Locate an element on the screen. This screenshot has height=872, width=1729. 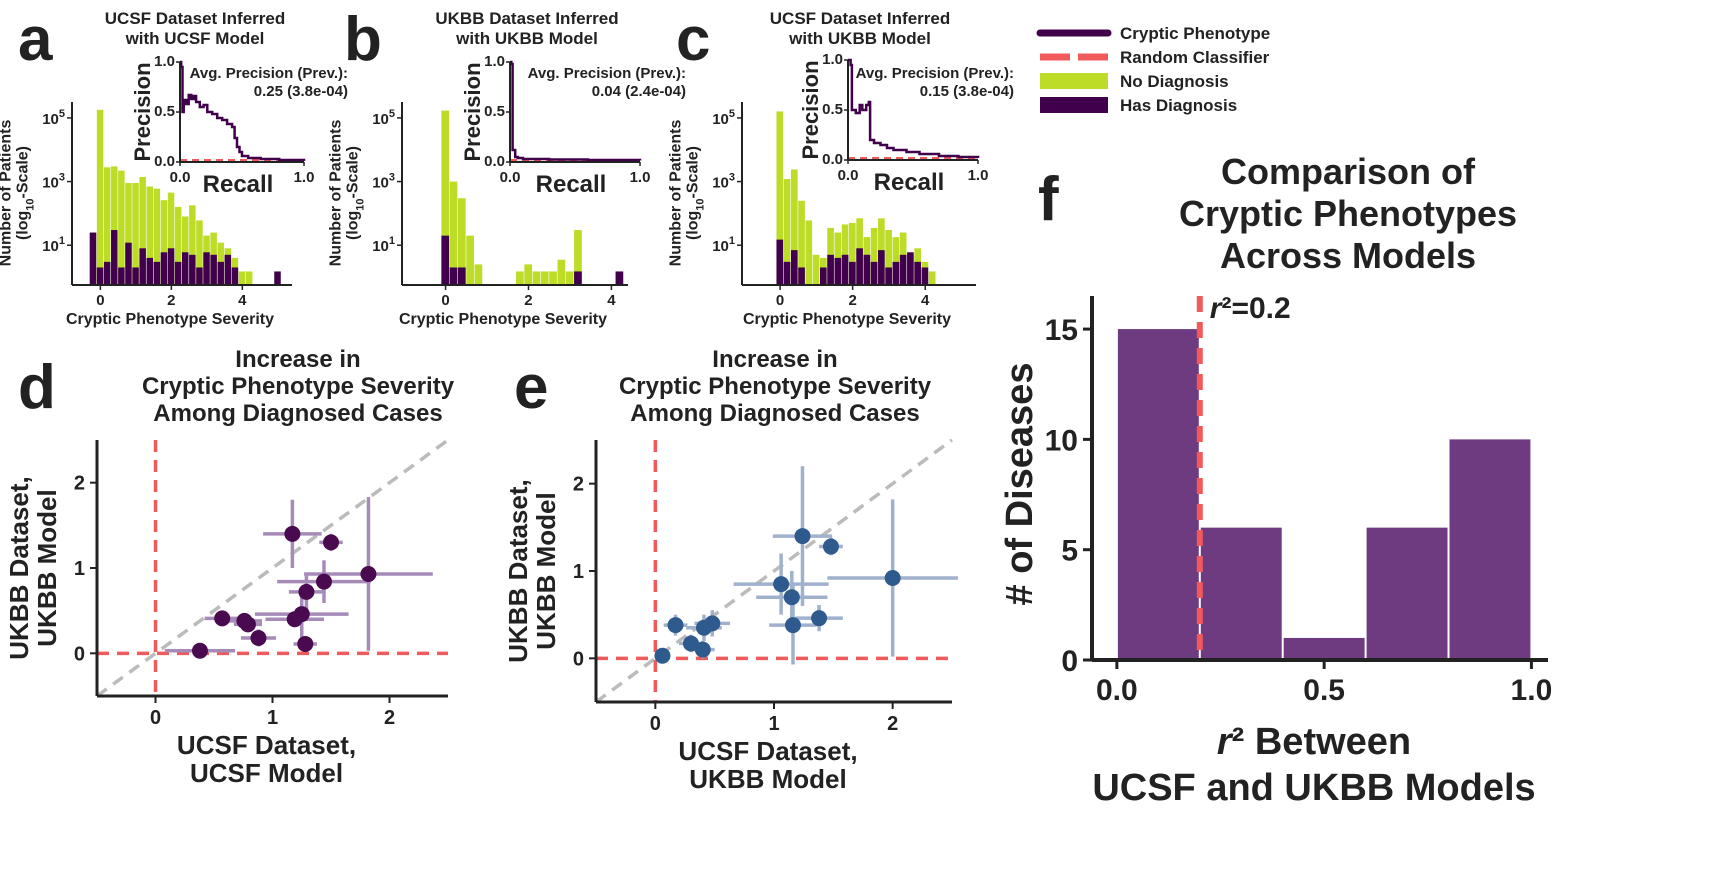
panel-label-c: c is located at coordinates (693, 39).